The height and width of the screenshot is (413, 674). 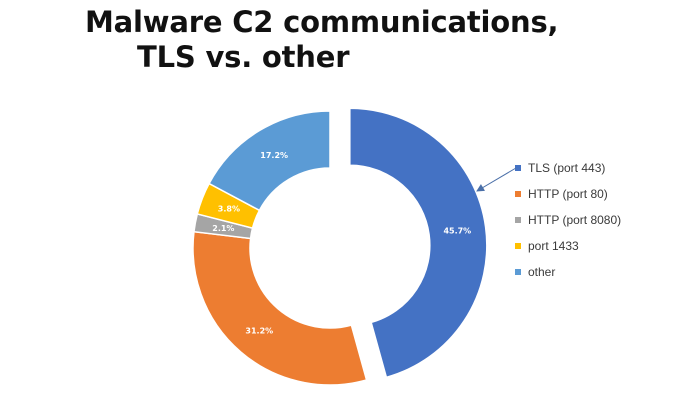 What do you see at coordinates (566, 168) in the screenshot?
I see `legend-label-tls-port-443: TLS (port 443)` at bounding box center [566, 168].